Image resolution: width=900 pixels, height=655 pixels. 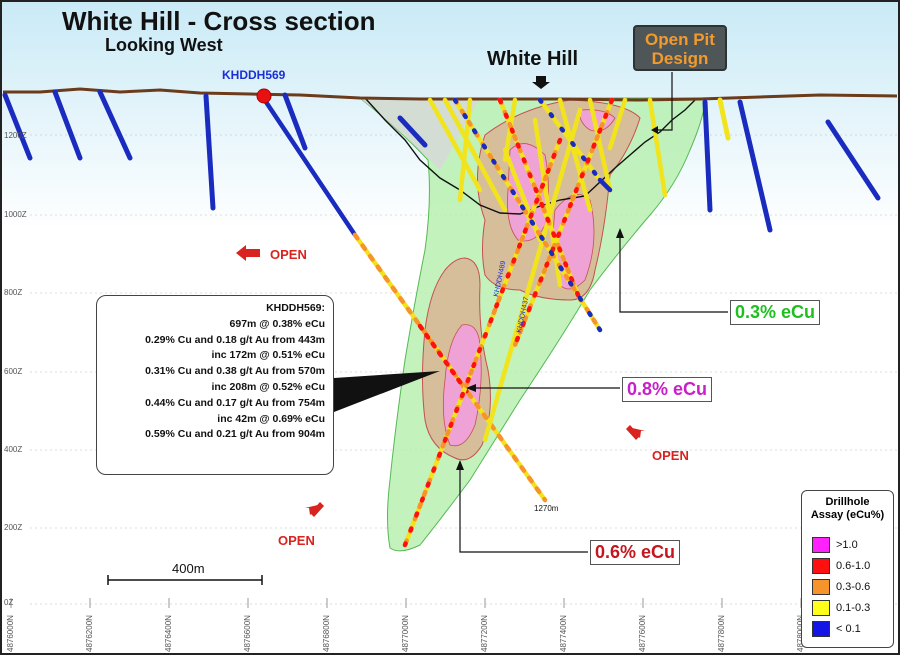 What do you see at coordinates (523, 507) in the screenshot?
I see `leader-0.6` at bounding box center [523, 507].